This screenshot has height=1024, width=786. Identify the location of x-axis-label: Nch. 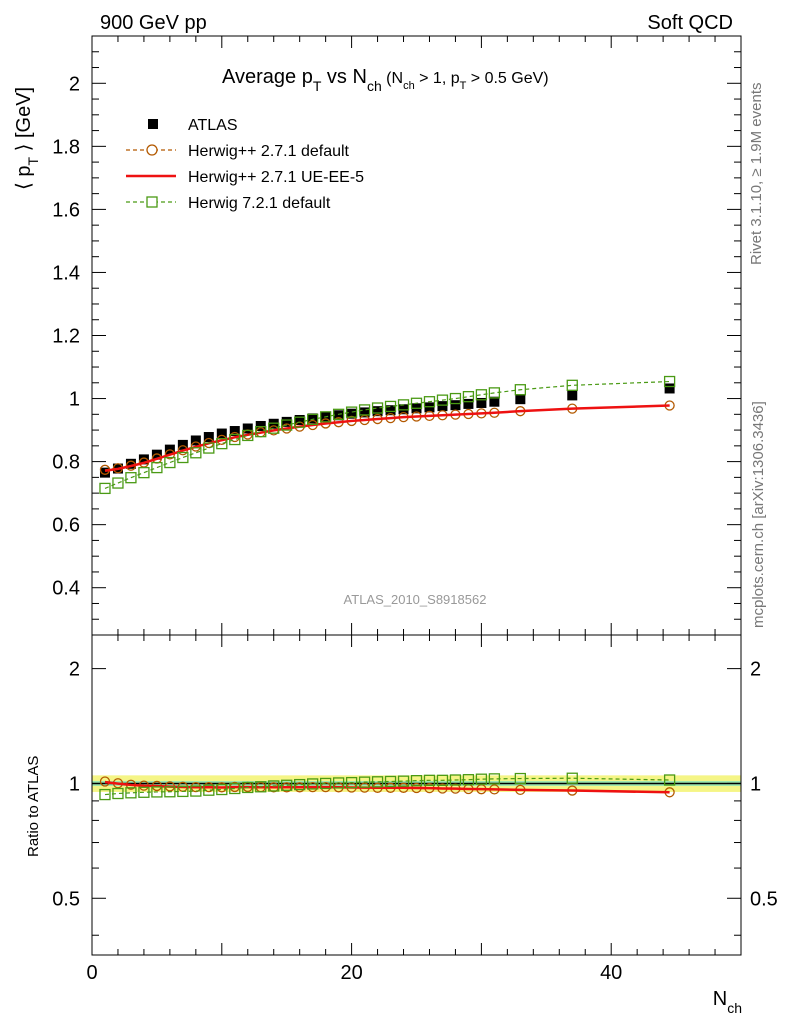
(727, 1002).